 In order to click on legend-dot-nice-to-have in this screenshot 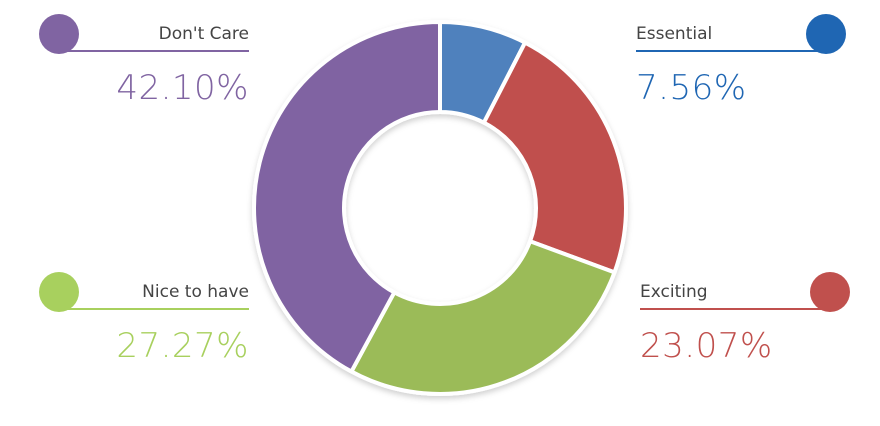, I will do `click(59, 292)`.